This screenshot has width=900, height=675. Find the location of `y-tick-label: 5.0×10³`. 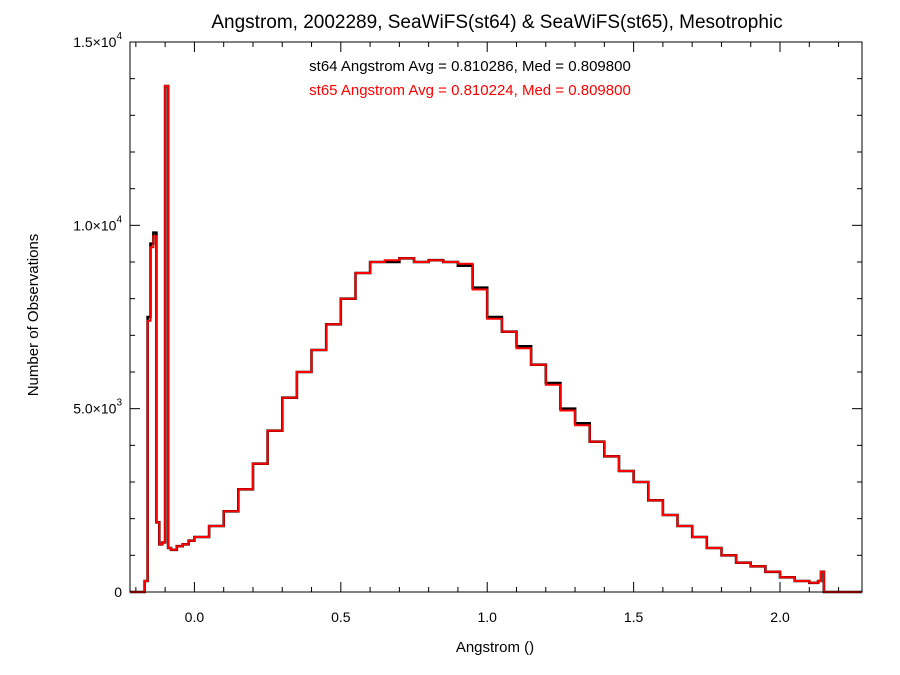

y-tick-label: 5.0×10³ is located at coordinates (97, 407).